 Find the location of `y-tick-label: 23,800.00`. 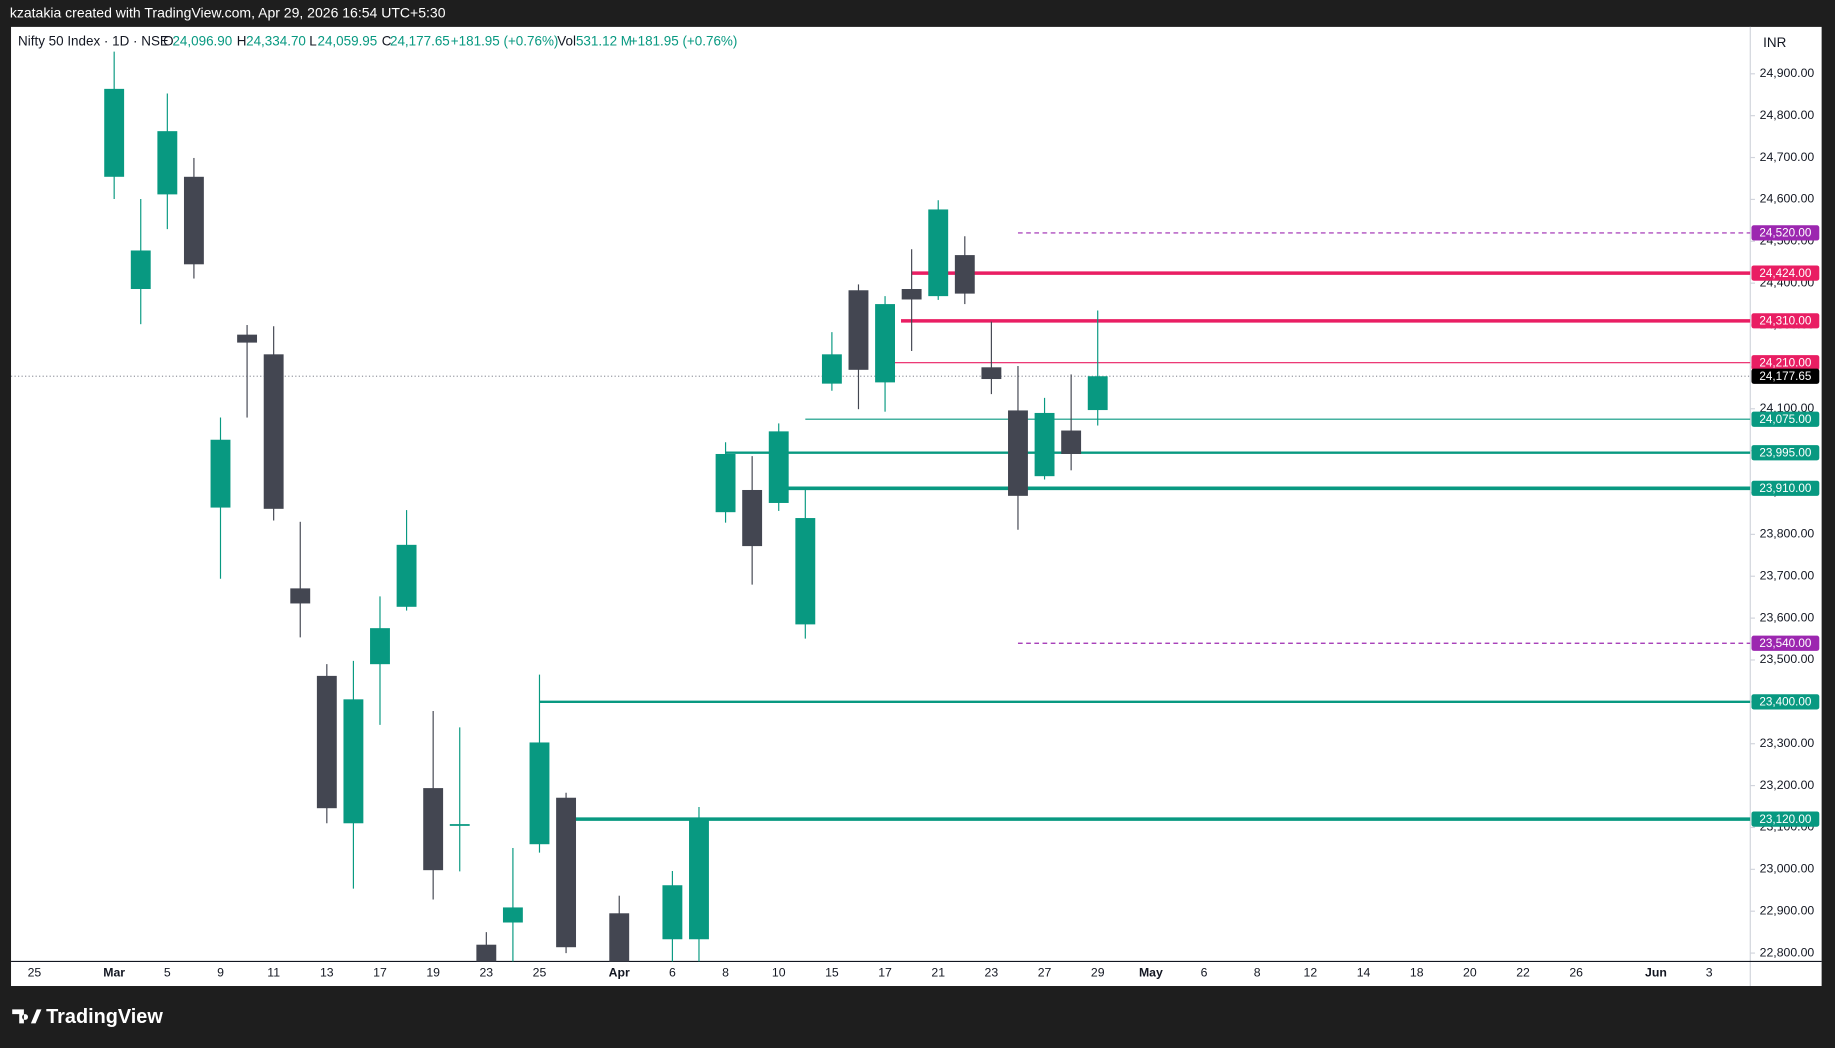

y-tick-label: 23,800.00 is located at coordinates (1787, 534).